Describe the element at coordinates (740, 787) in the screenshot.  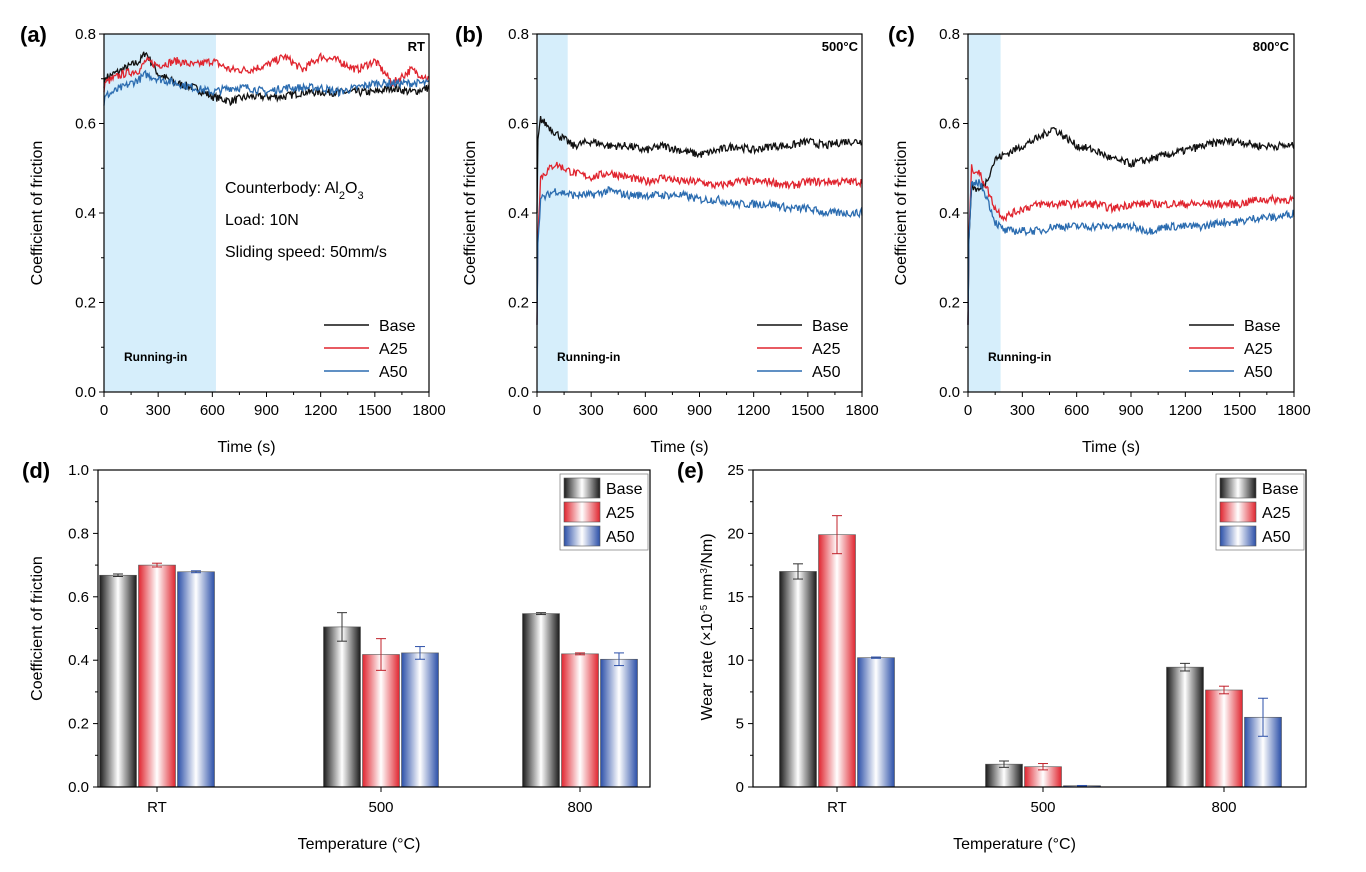
I see `y-tick-label: 0` at that location.